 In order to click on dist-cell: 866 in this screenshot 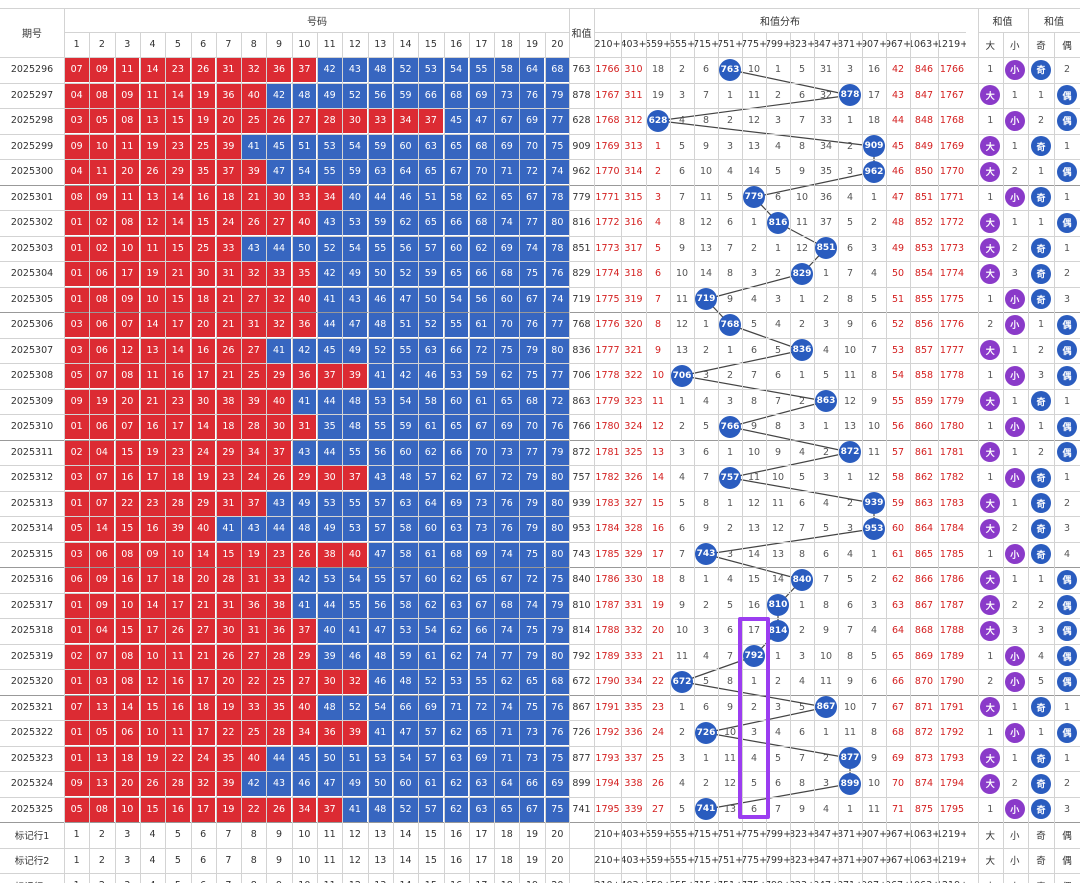, I will do `click(924, 580)`.